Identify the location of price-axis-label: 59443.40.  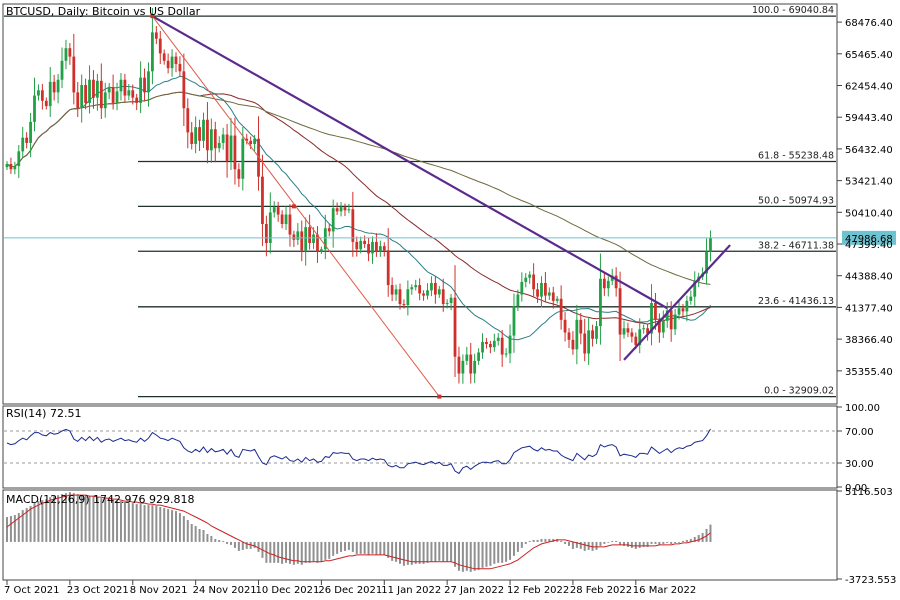
(869, 118).